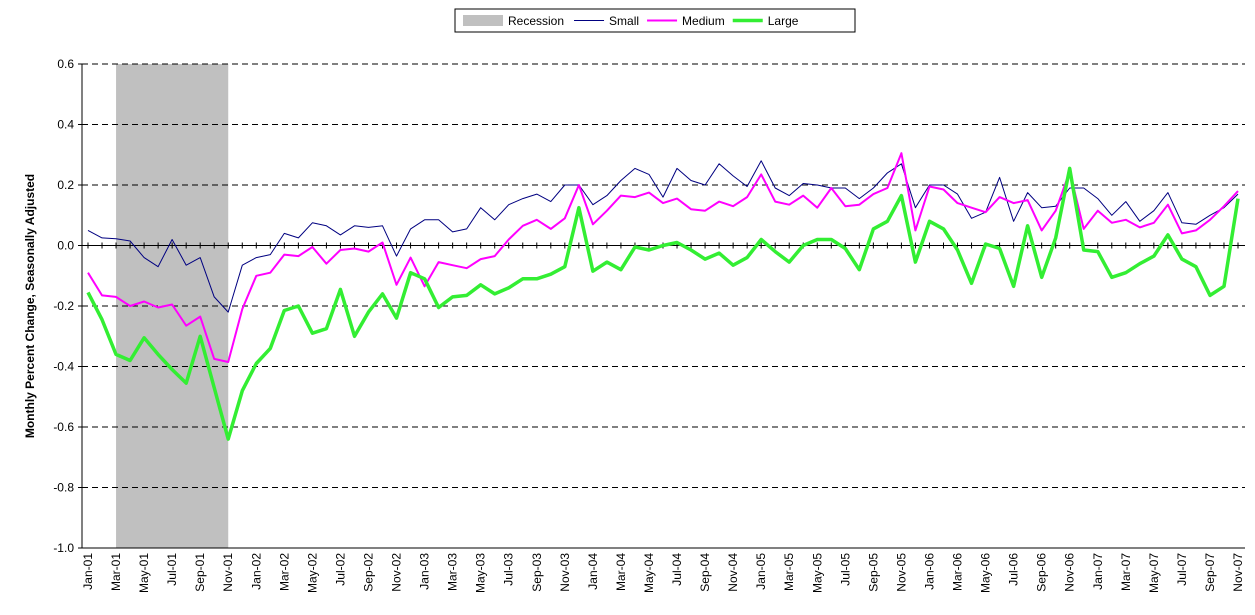 The width and height of the screenshot is (1255, 615). Describe the element at coordinates (368, 572) in the screenshot. I see `x-tick-label: Sep-02` at that location.